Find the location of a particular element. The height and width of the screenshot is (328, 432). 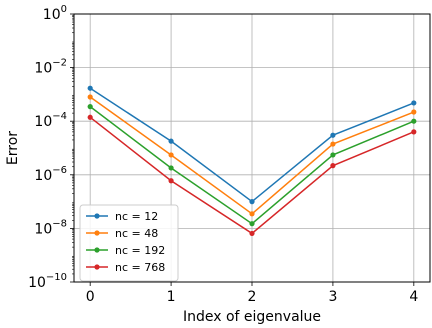

x-tick-label: 3 is located at coordinates (332, 297).